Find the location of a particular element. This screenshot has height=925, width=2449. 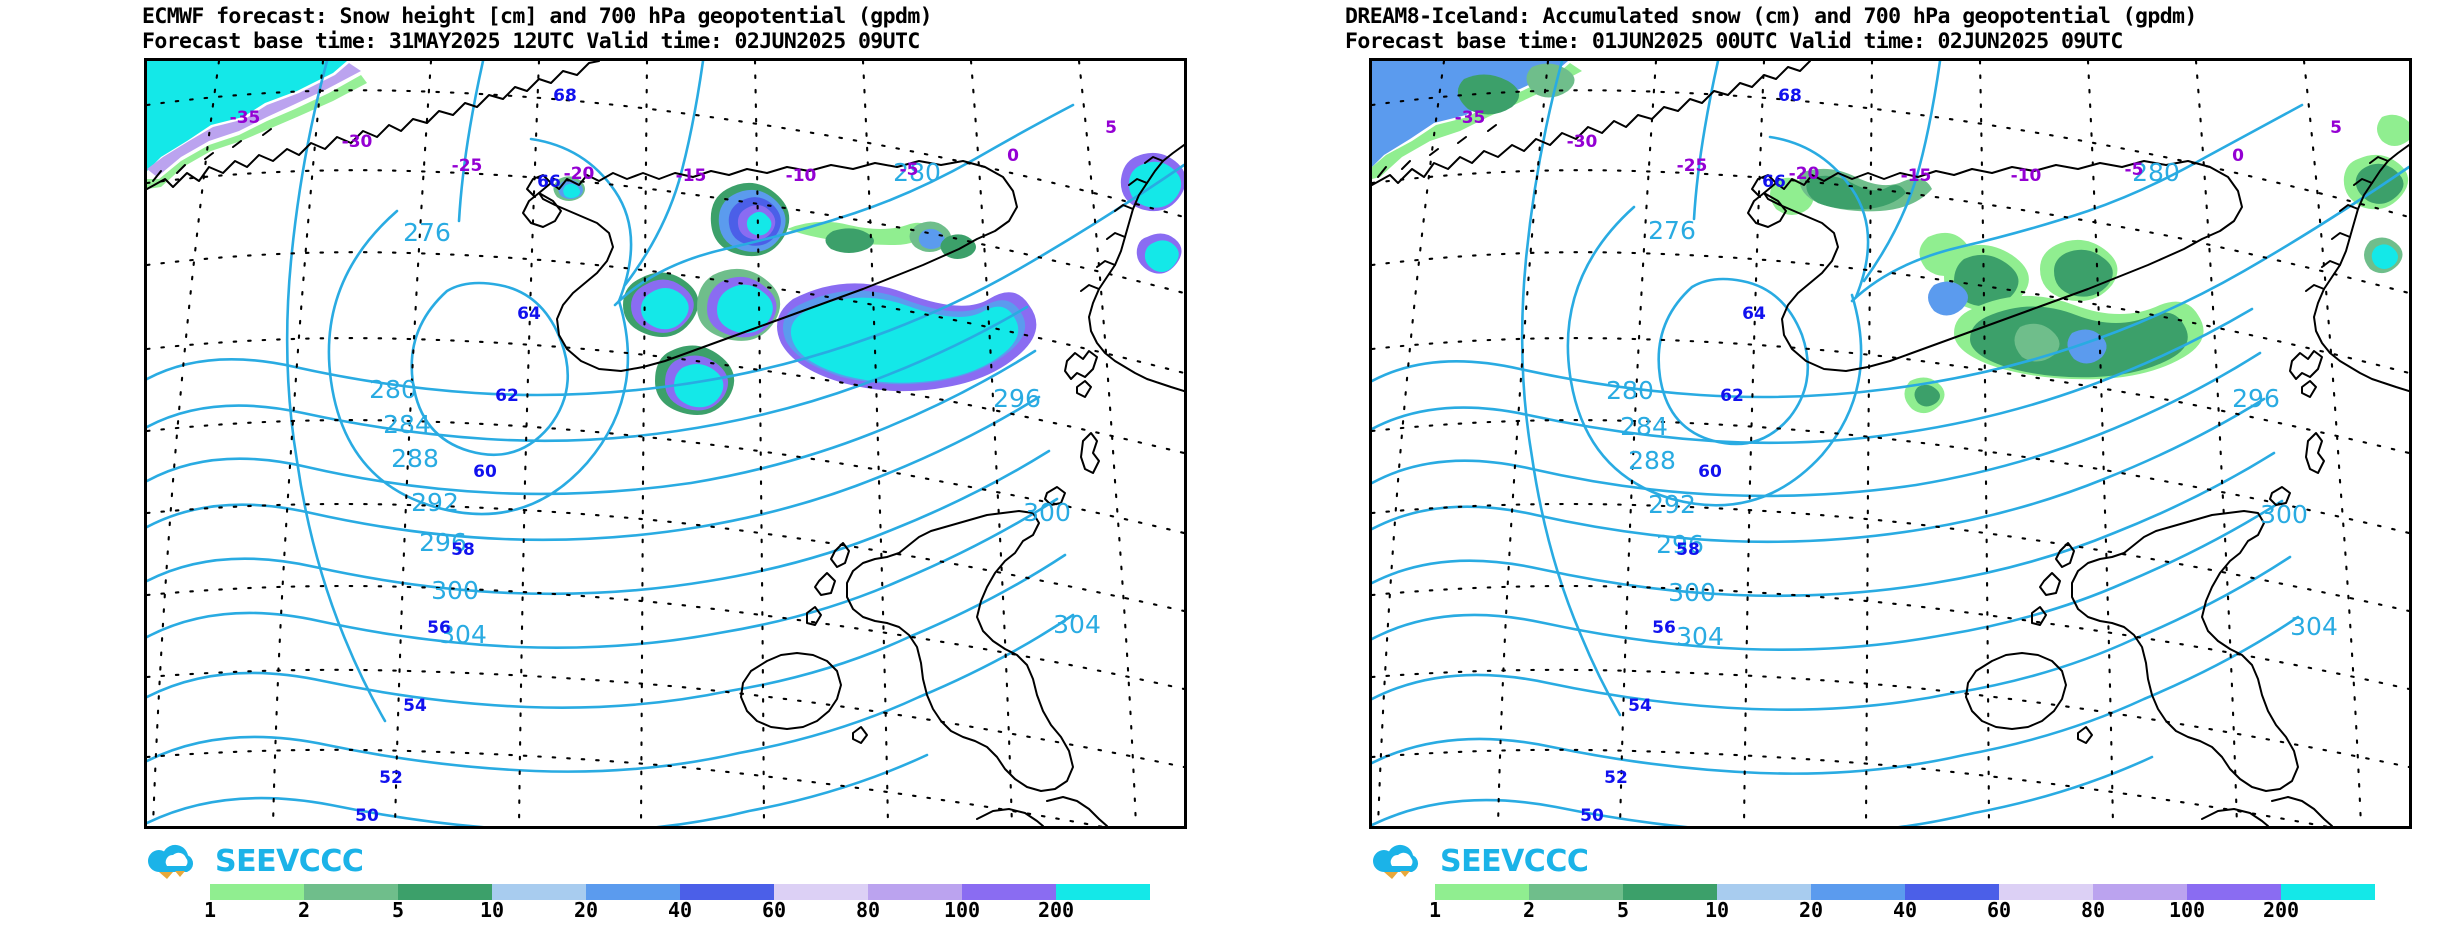

svg-text: -5 is located at coordinates (2134, 170).